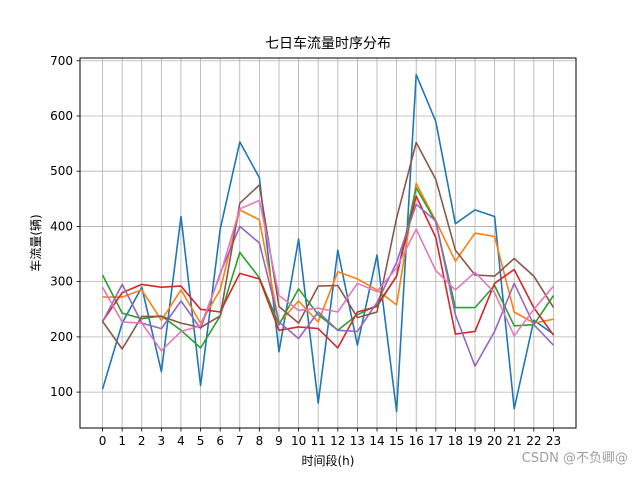 This screenshot has height=484, width=640. Describe the element at coordinates (61, 171) in the screenshot. I see `y-tick-label: 500` at that location.